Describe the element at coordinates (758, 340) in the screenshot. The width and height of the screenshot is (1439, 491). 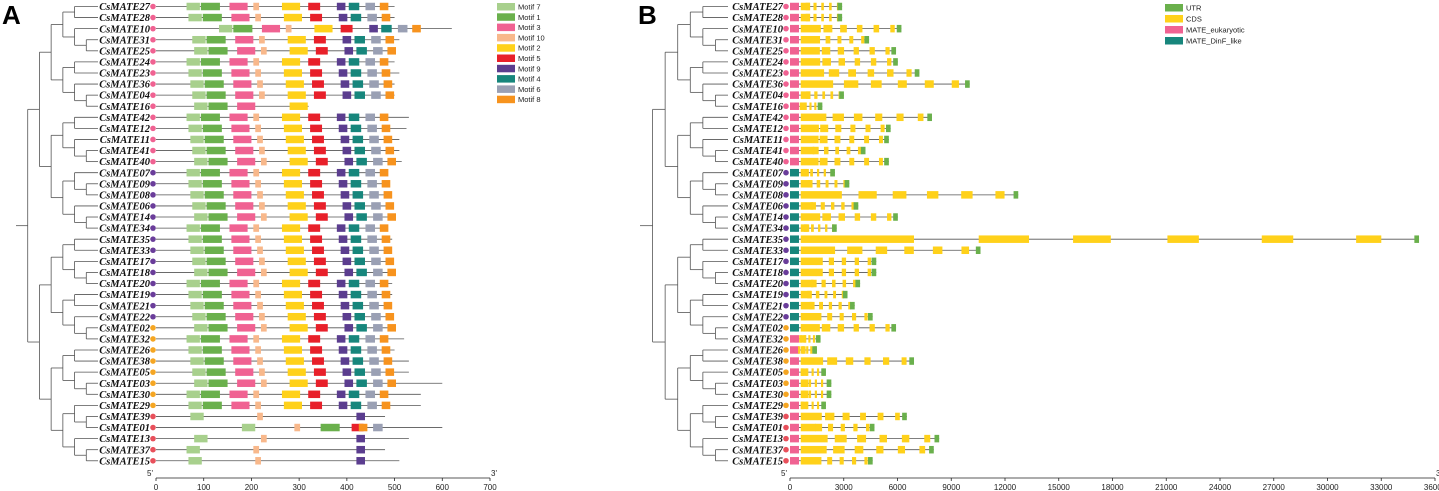
I see `gene-label-b: CsMATE32` at that location.